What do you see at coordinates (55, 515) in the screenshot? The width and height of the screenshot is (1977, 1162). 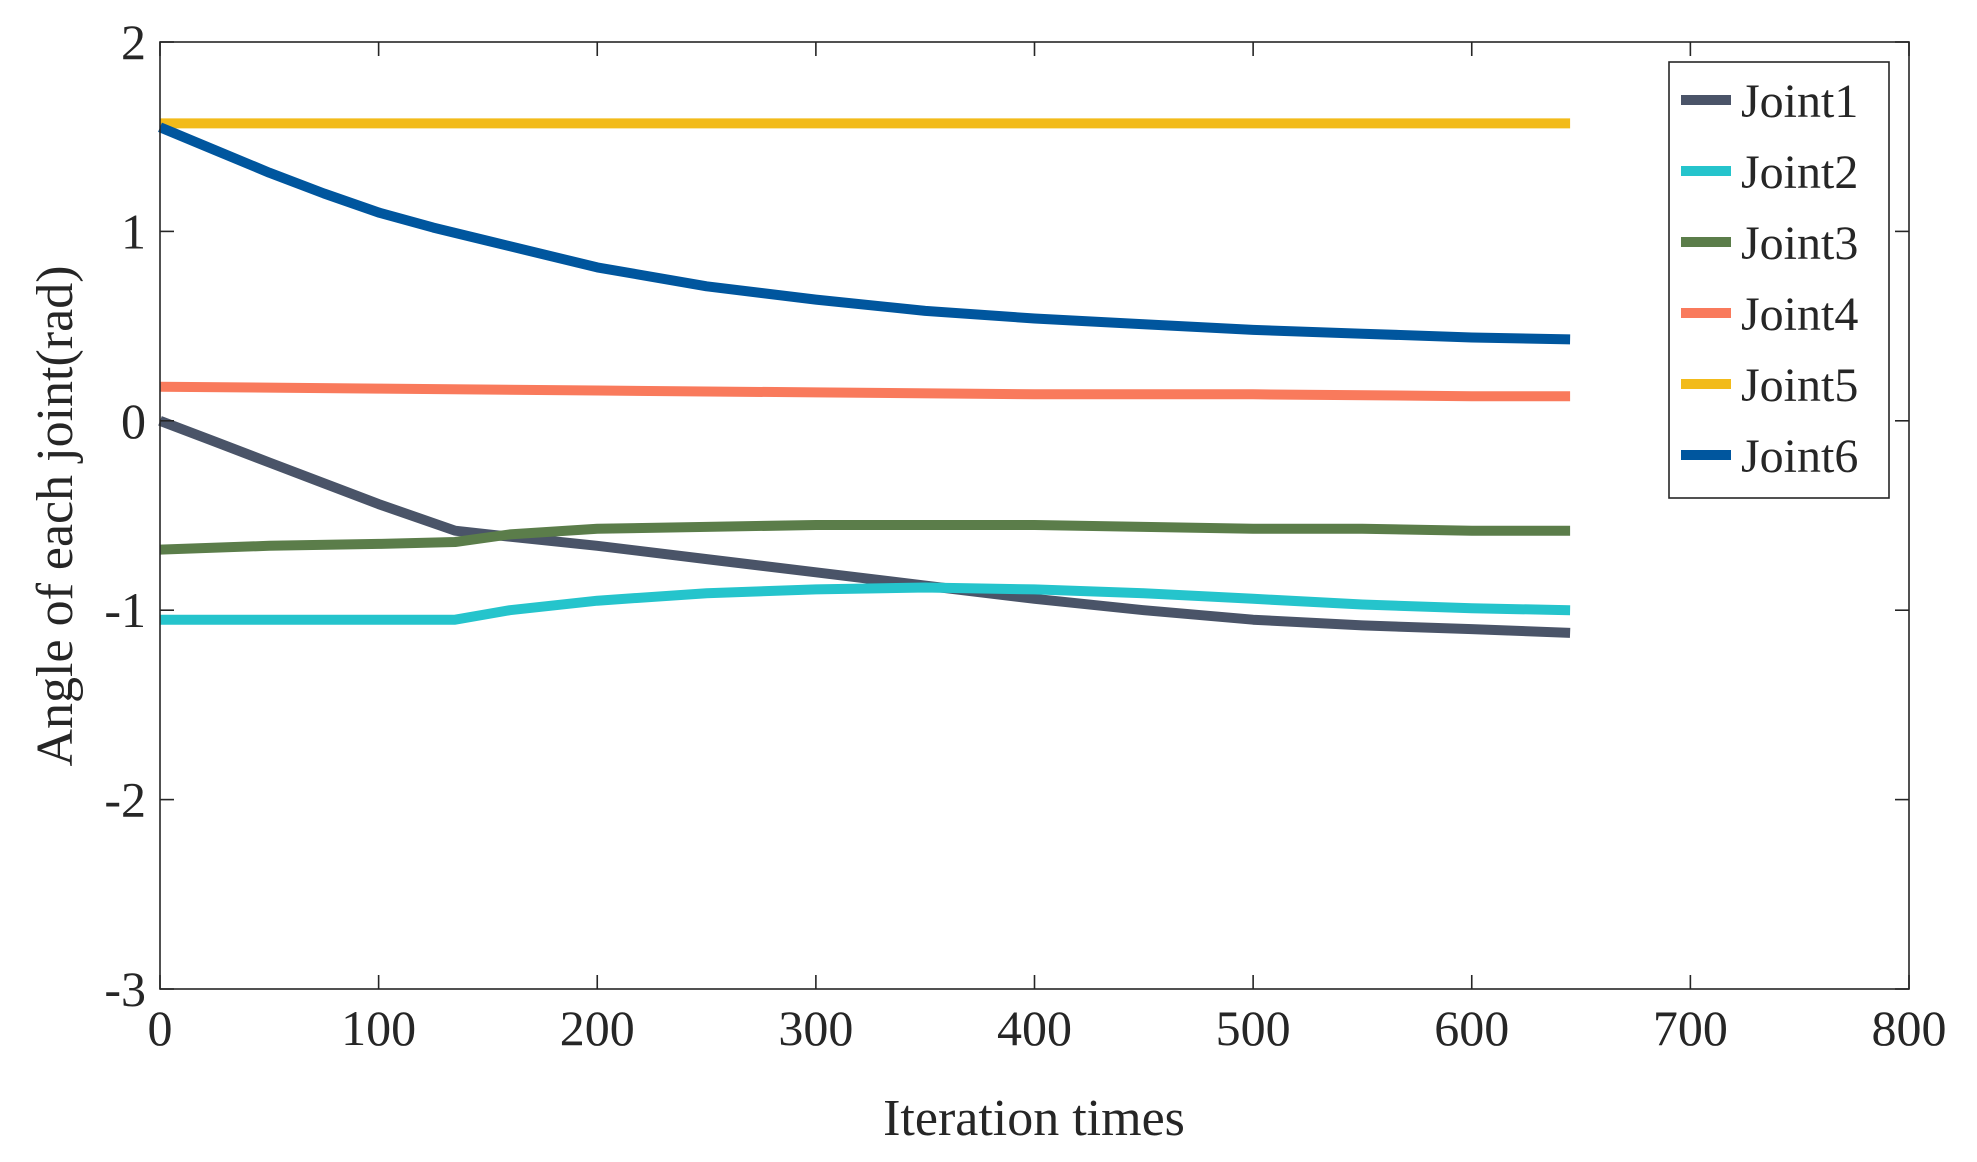 I see `y-axis-title: Angle of each joint(rad)` at bounding box center [55, 515].